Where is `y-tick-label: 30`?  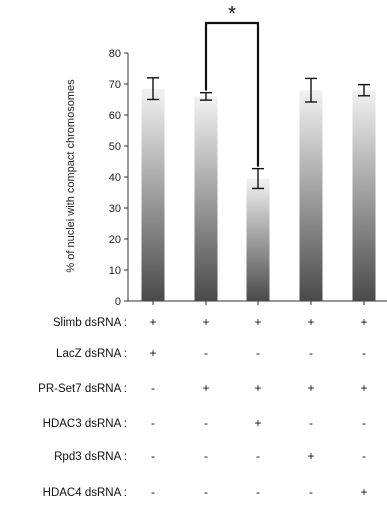
y-tick-label: 30 is located at coordinates (115, 209).